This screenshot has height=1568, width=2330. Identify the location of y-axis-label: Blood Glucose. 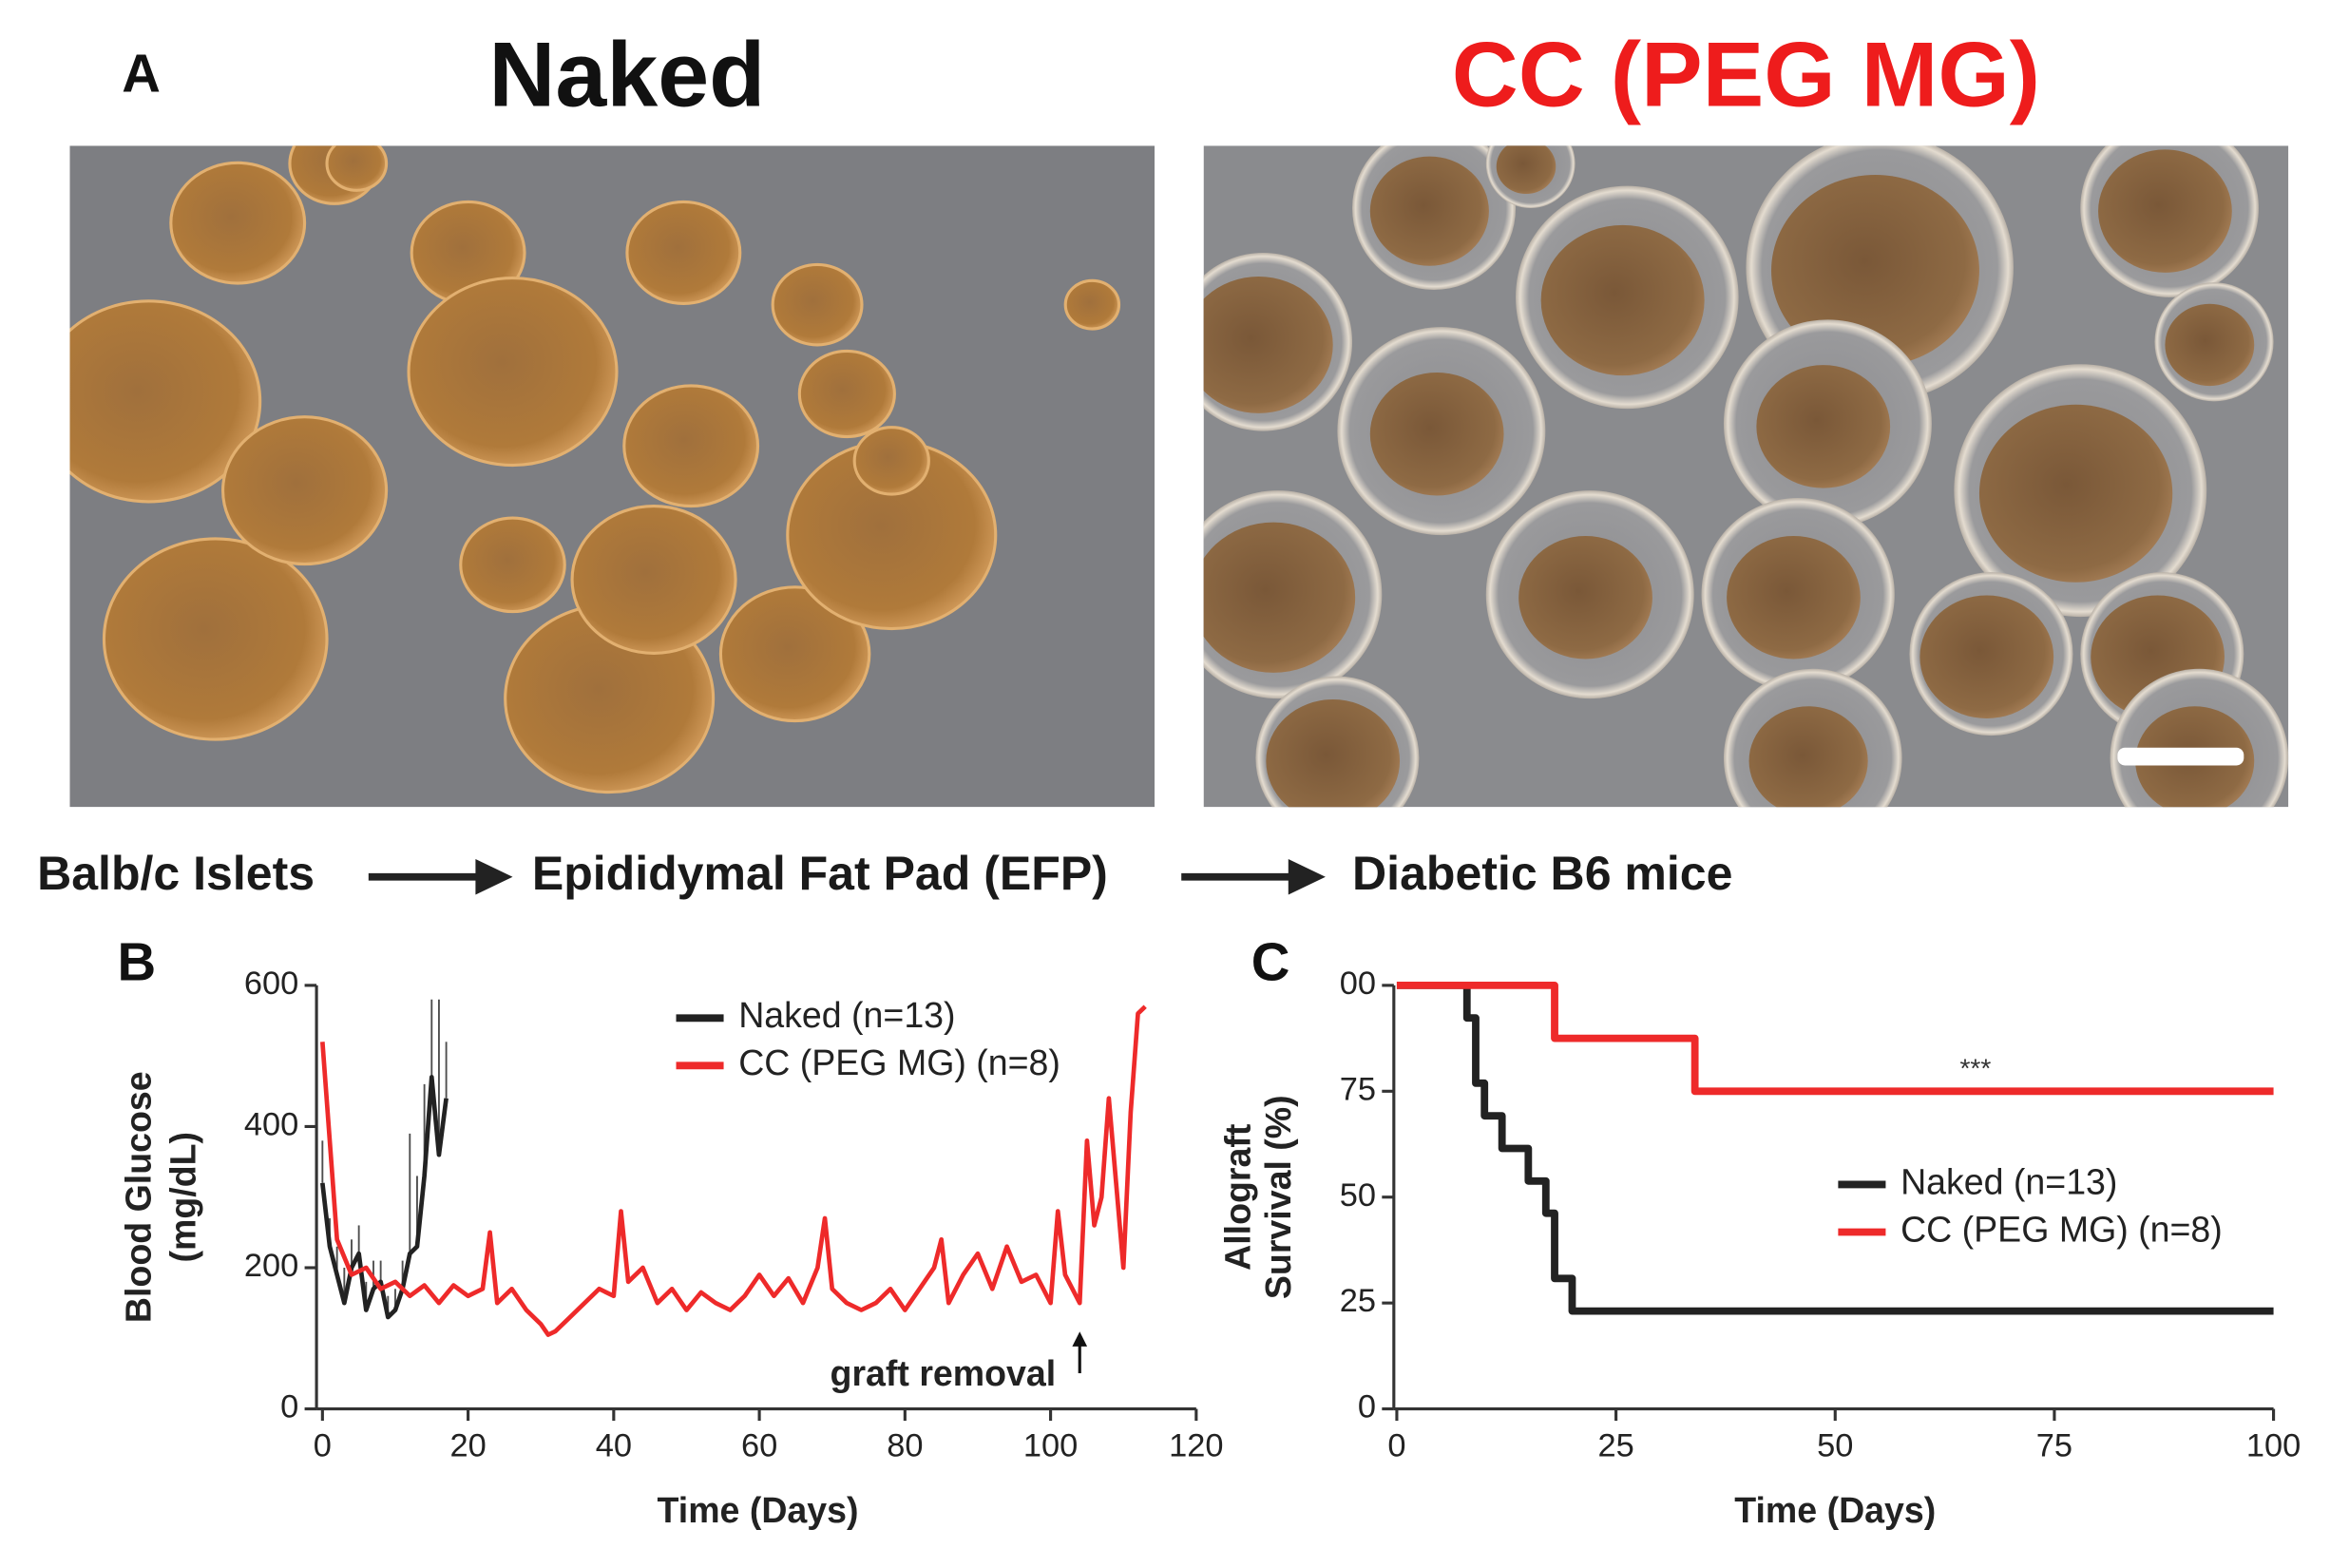
(138, 1197).